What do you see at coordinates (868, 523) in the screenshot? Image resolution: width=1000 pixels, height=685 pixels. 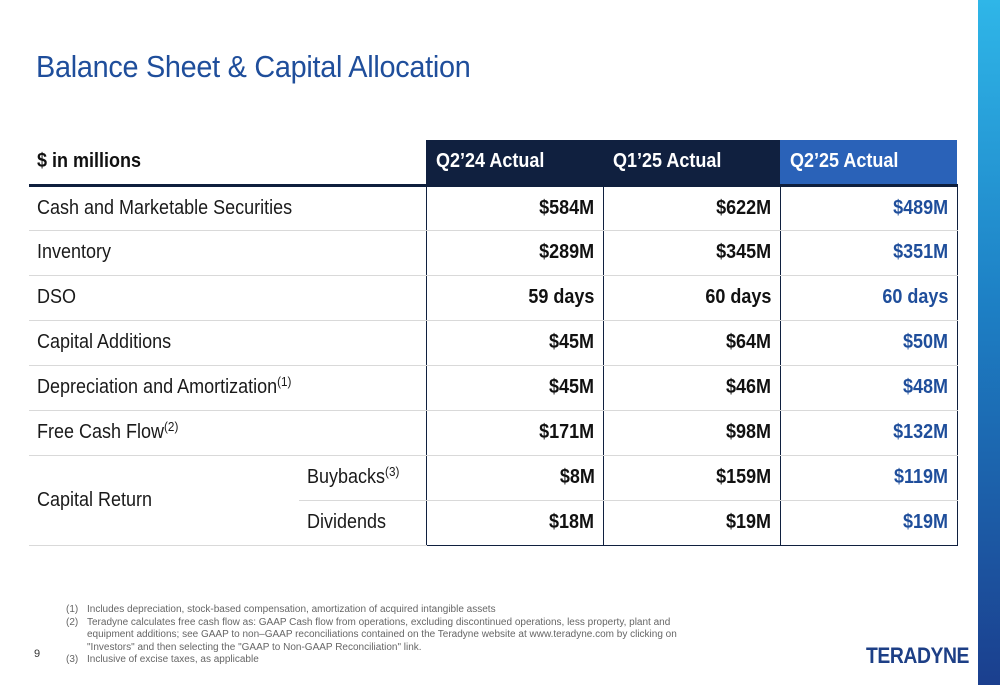 I see `cell-value-current: $19M` at bounding box center [868, 523].